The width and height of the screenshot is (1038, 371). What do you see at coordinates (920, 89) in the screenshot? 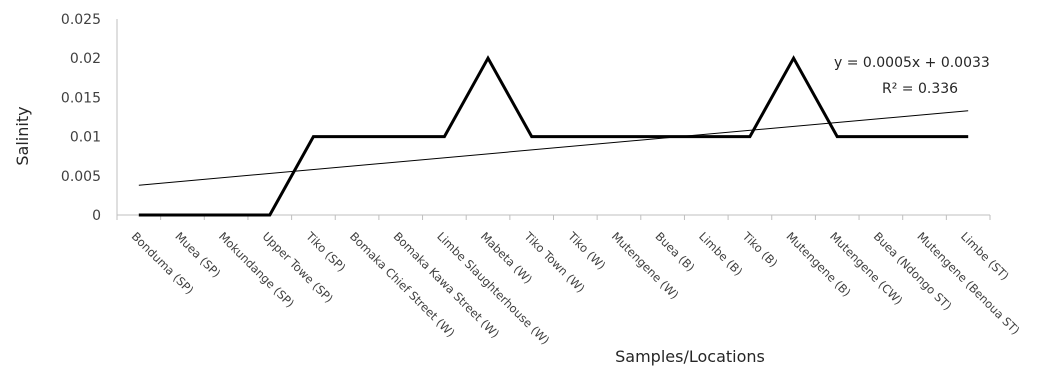
I see `trendline-r-squared: R² = 0.336` at bounding box center [920, 89].